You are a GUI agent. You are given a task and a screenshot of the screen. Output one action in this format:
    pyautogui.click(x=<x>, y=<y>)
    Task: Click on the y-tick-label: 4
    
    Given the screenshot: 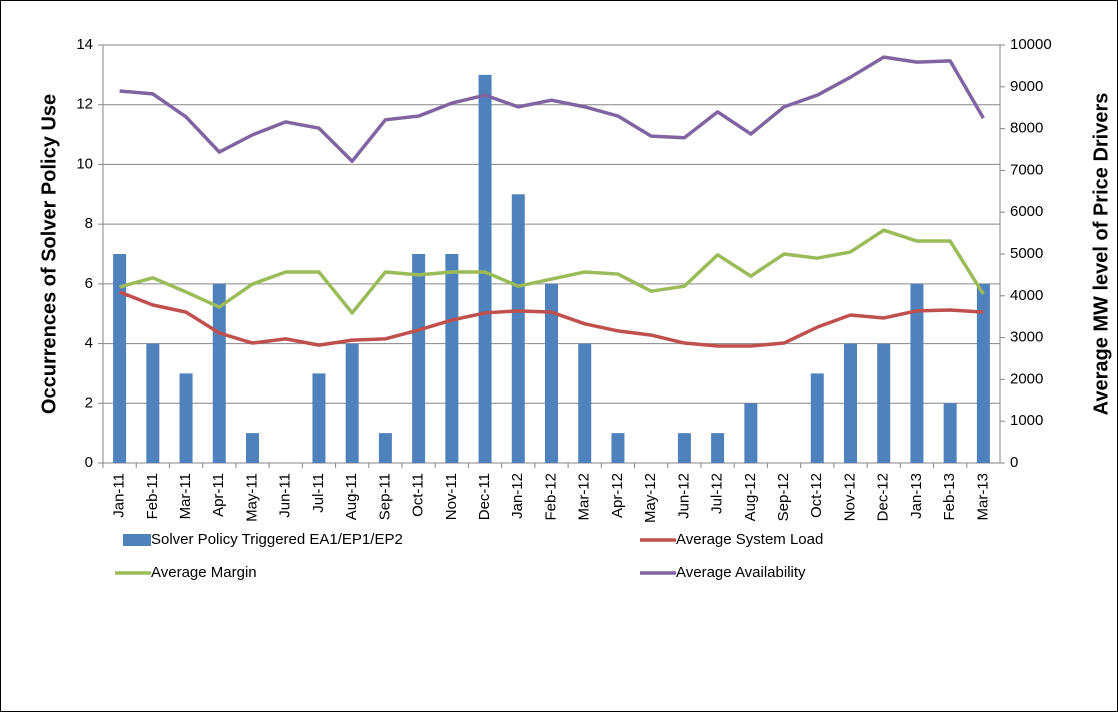 What is the action you would take?
    pyautogui.click(x=89, y=343)
    